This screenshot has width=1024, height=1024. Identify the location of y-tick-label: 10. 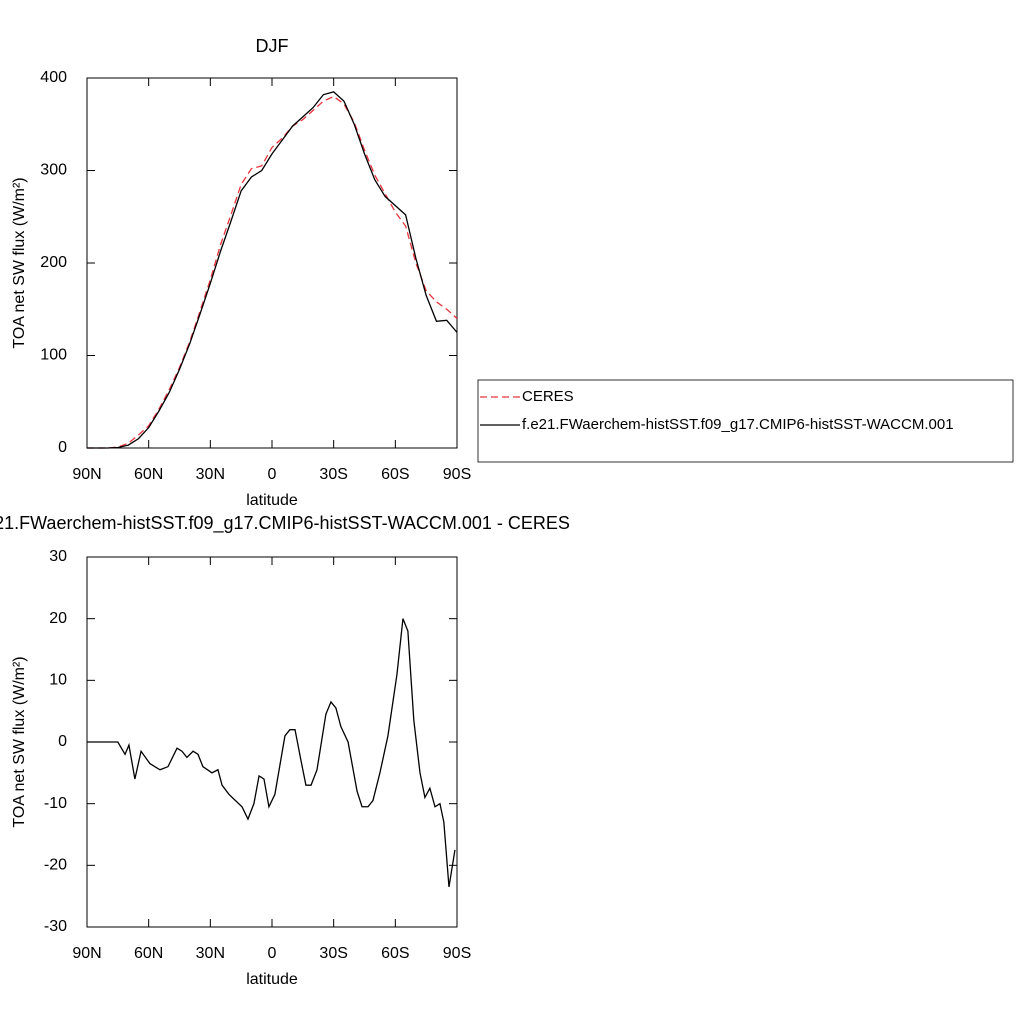
(58, 680).